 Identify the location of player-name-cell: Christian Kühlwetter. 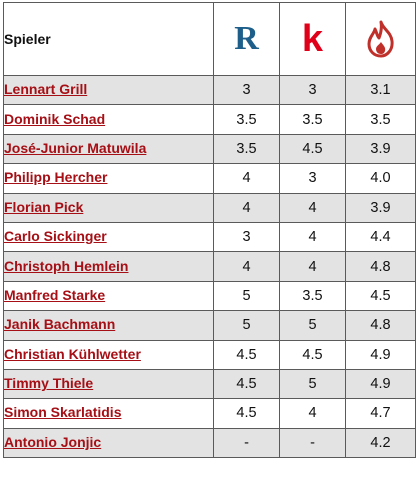
(108, 354).